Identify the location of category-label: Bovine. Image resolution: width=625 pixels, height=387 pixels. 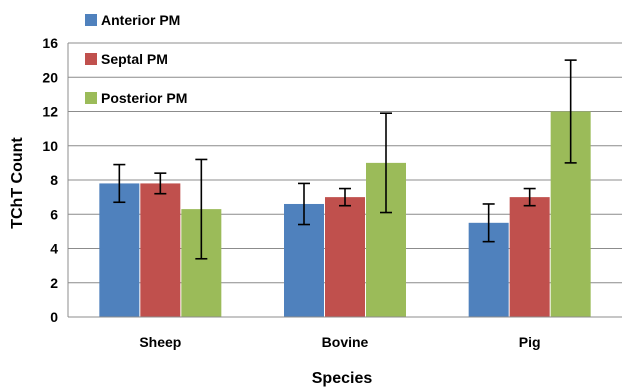
(345, 342).